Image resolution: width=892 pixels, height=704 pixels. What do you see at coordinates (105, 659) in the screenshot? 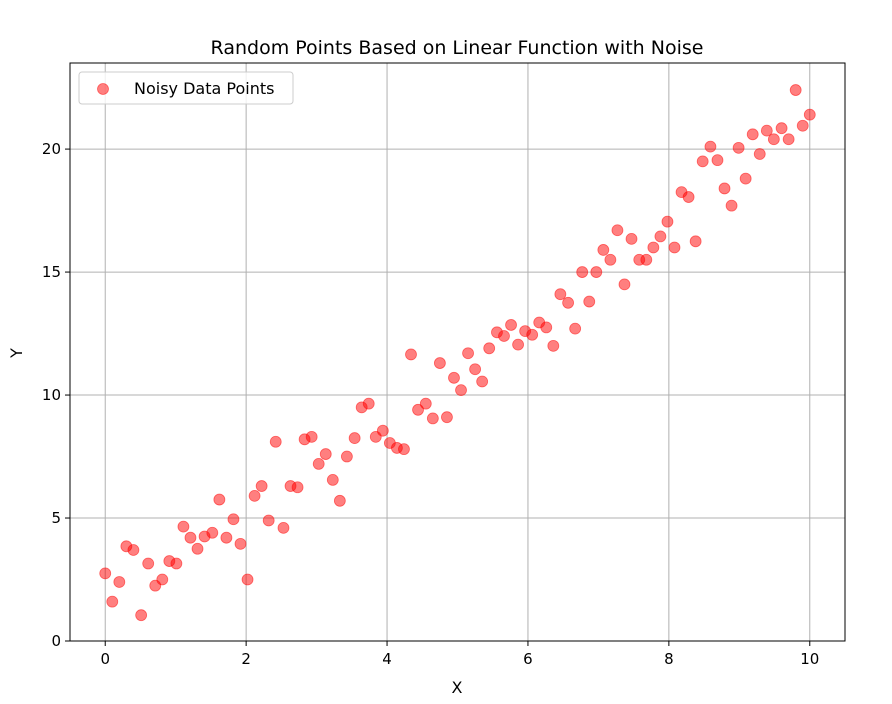
I see `x-tick-label: 0` at bounding box center [105, 659].